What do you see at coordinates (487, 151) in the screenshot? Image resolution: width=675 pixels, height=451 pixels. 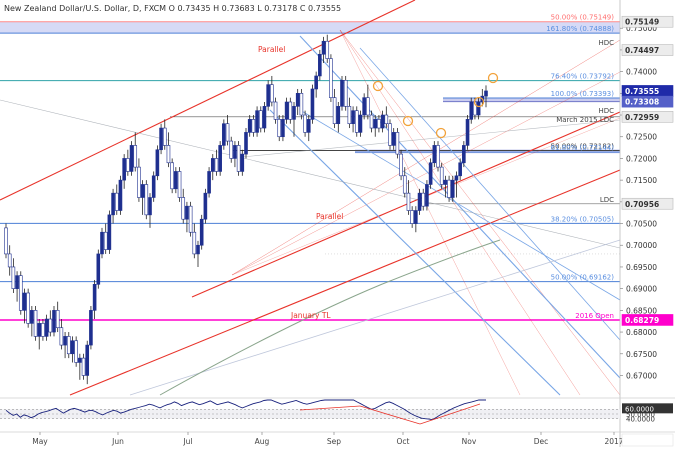 I see `support-zone` at bounding box center [487, 151].